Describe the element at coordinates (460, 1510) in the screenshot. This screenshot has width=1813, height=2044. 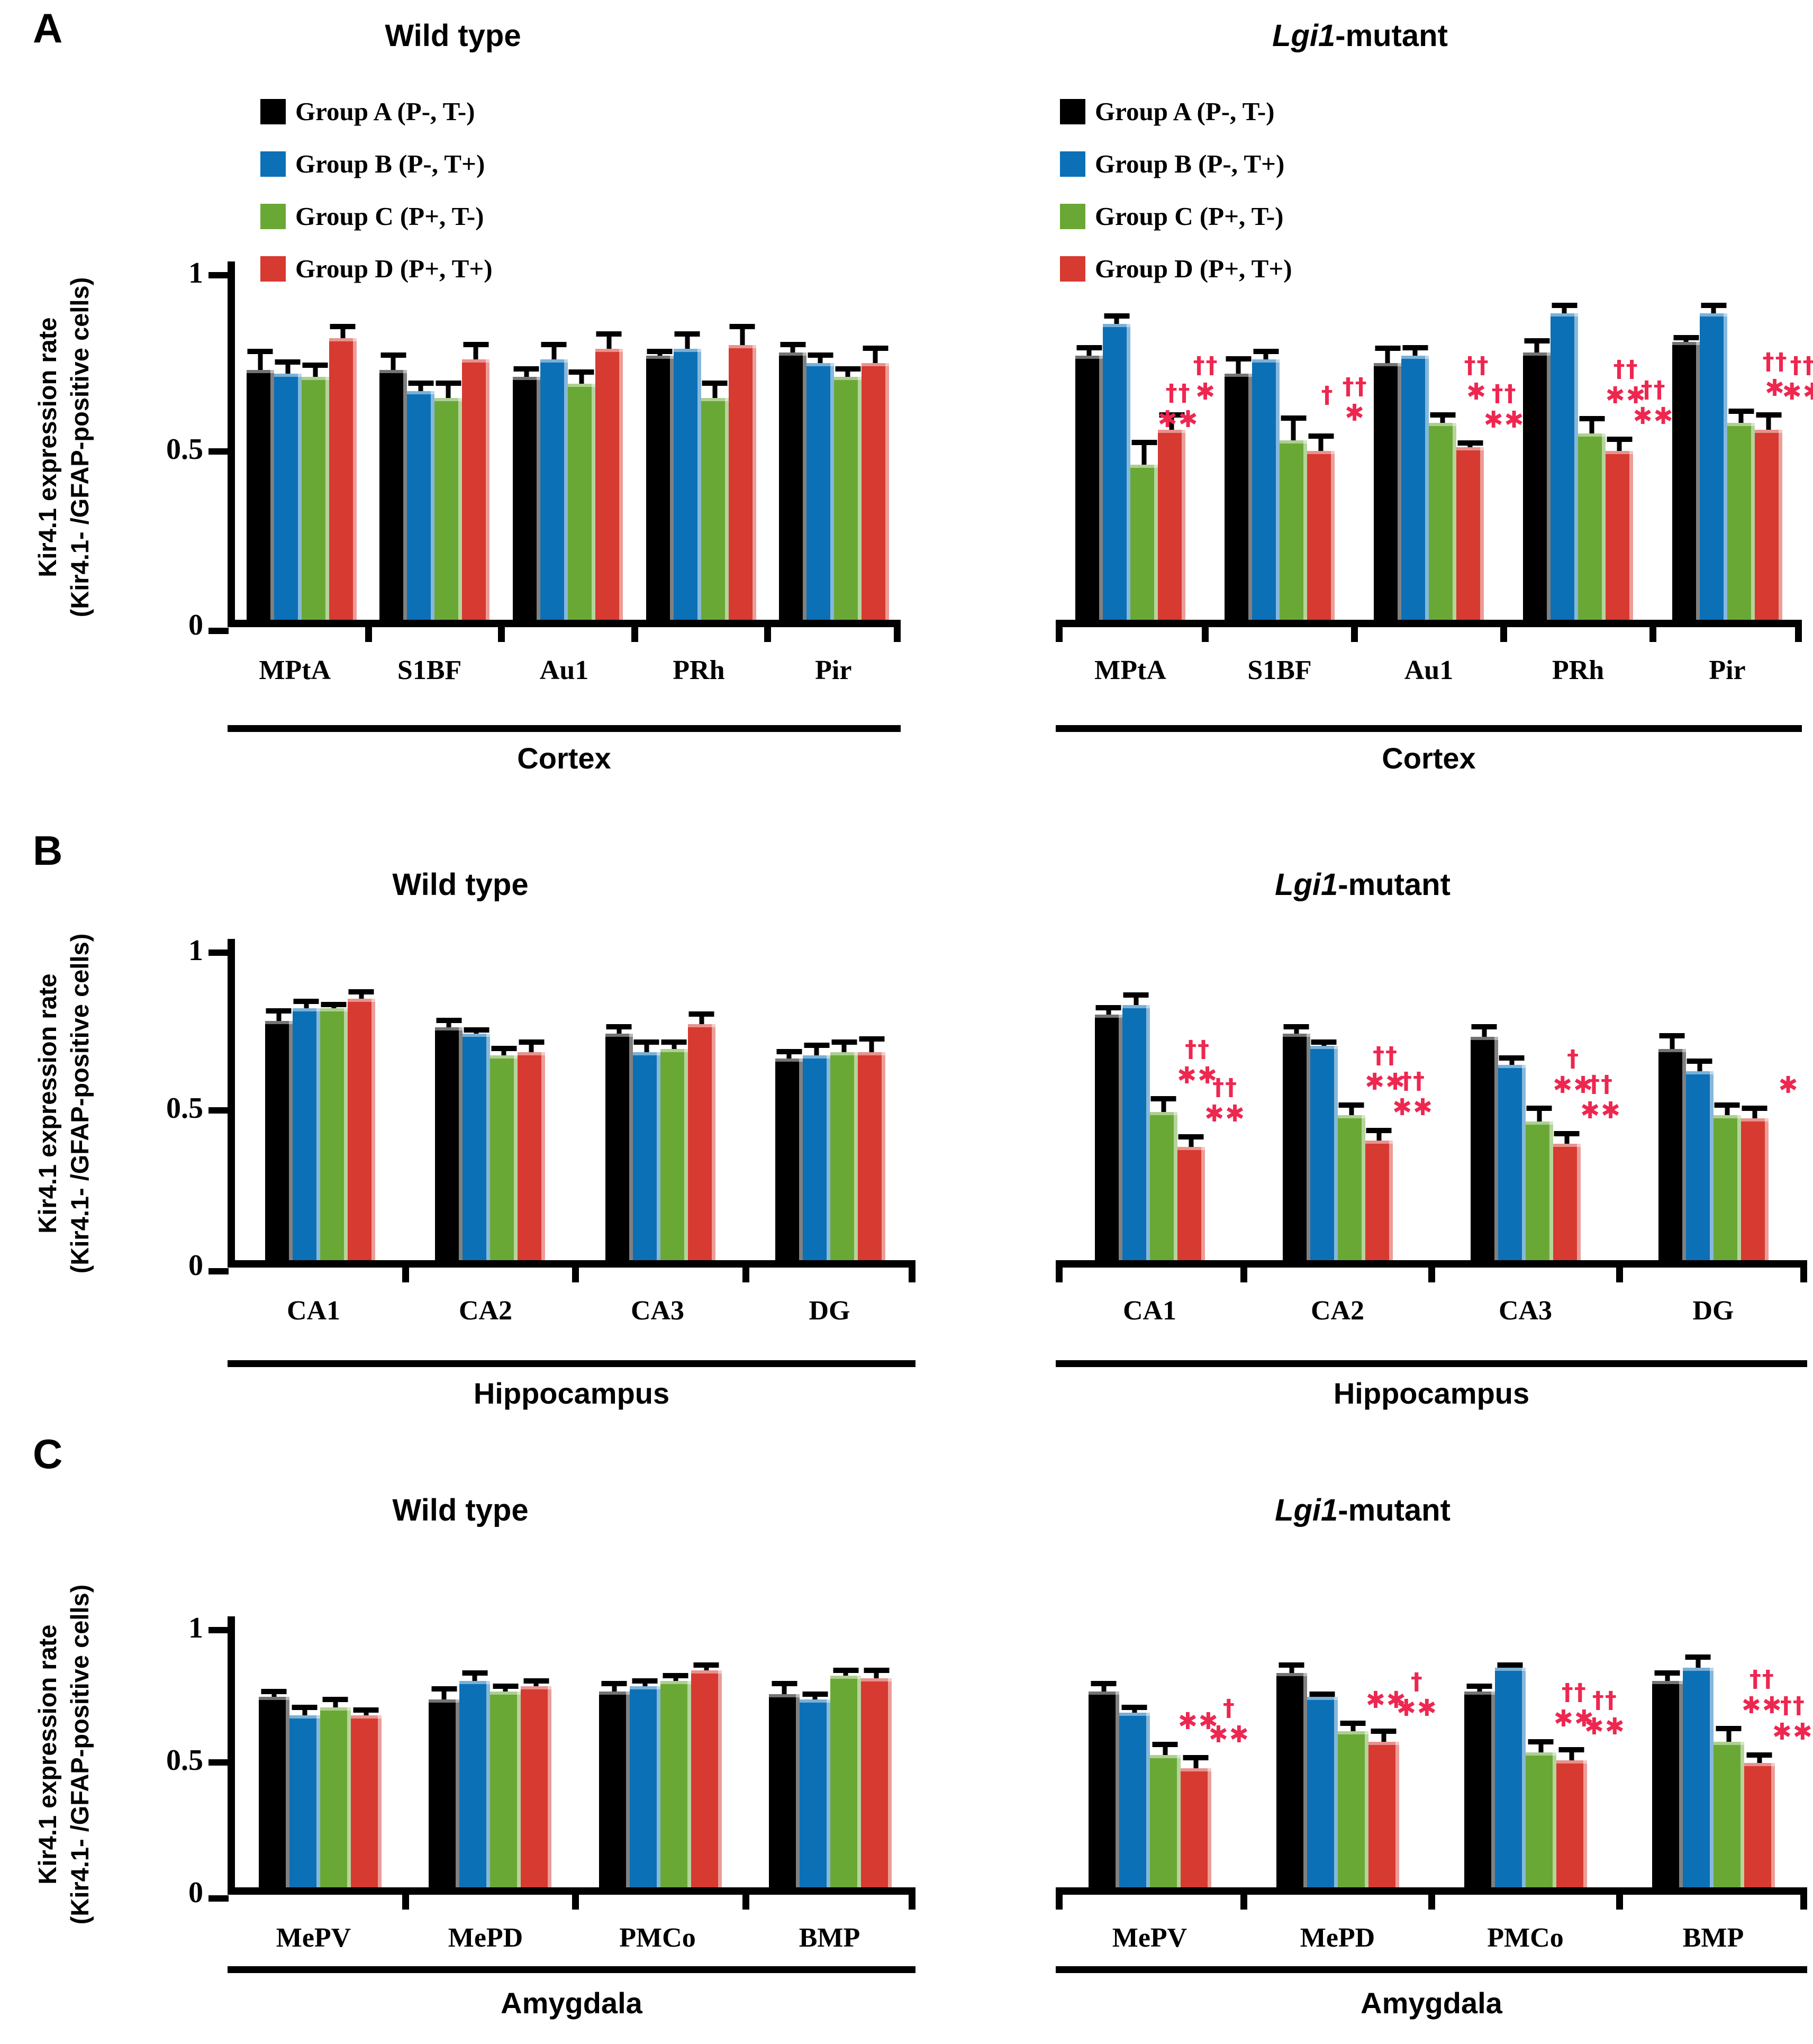
I see `chart-title: Wild type` at that location.